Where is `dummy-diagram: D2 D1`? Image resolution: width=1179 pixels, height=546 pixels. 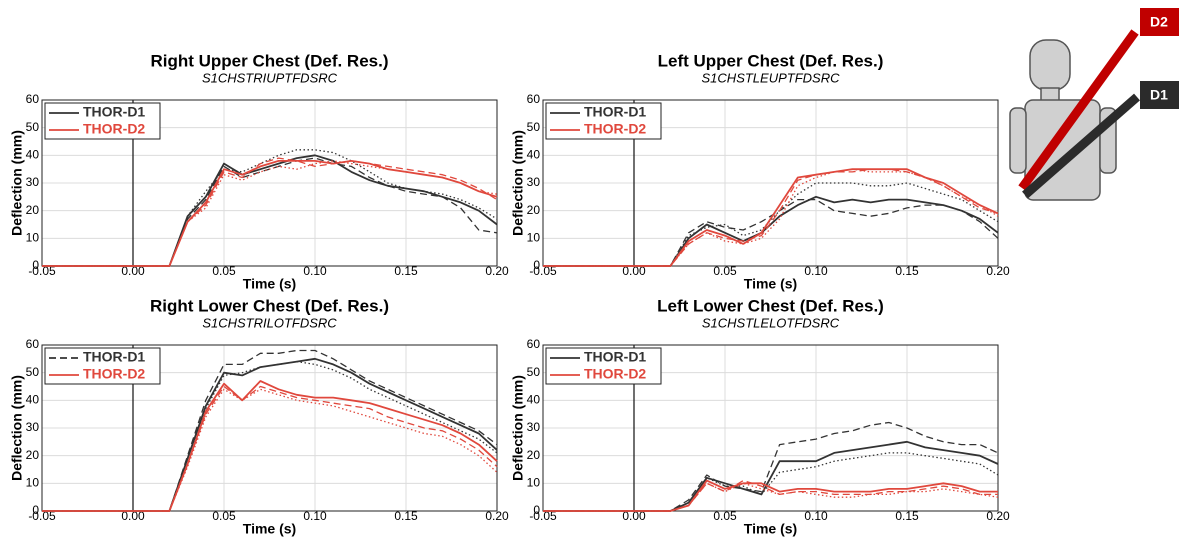
dummy-diagram: D2 D1 is located at coordinates (1094, 104).